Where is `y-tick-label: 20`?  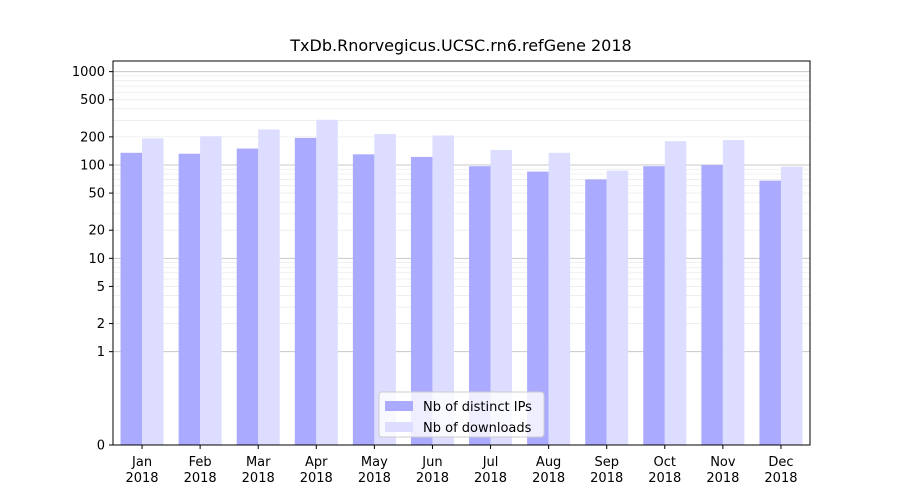 y-tick-label: 20 is located at coordinates (96, 231).